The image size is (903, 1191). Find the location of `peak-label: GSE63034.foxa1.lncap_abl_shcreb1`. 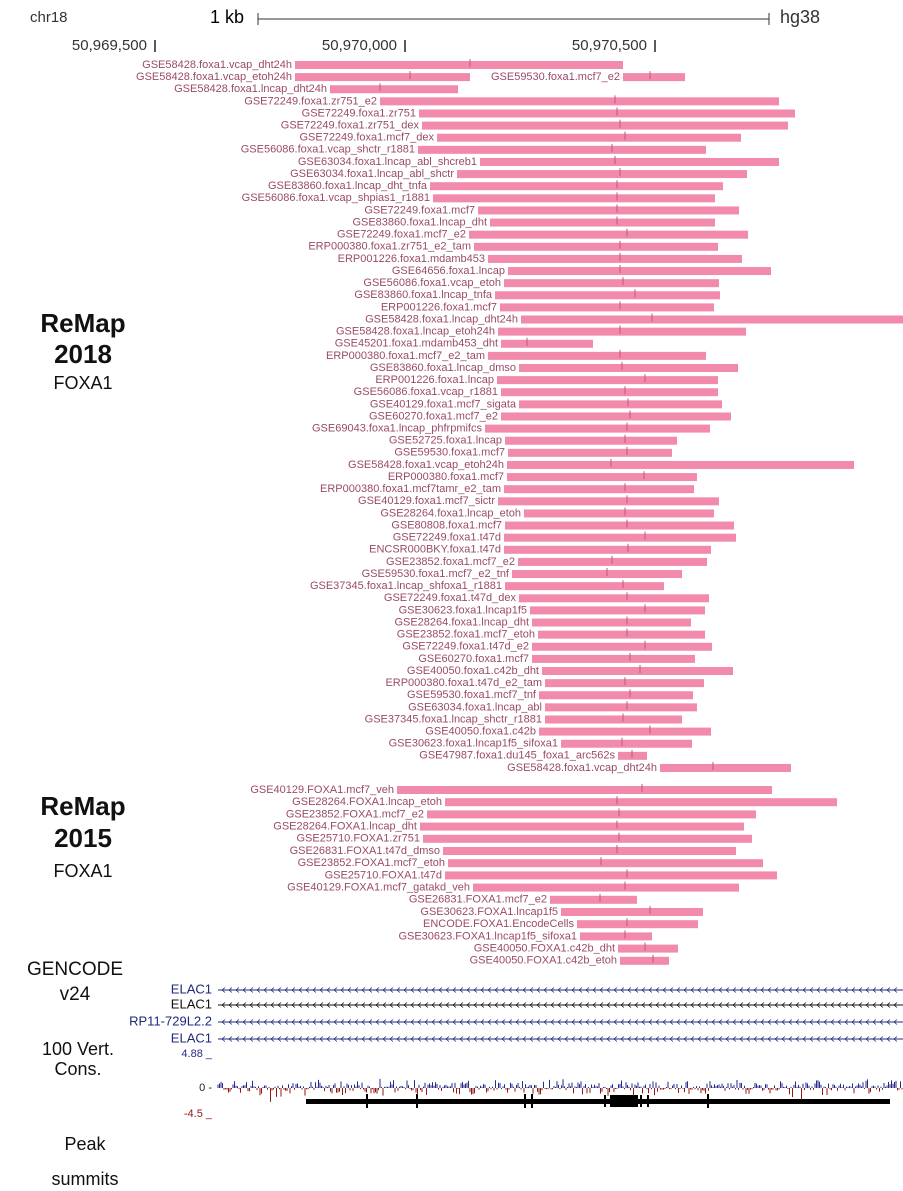

peak-label: GSE63034.foxa1.lncap_abl_shcreb1 is located at coordinates (387, 162).